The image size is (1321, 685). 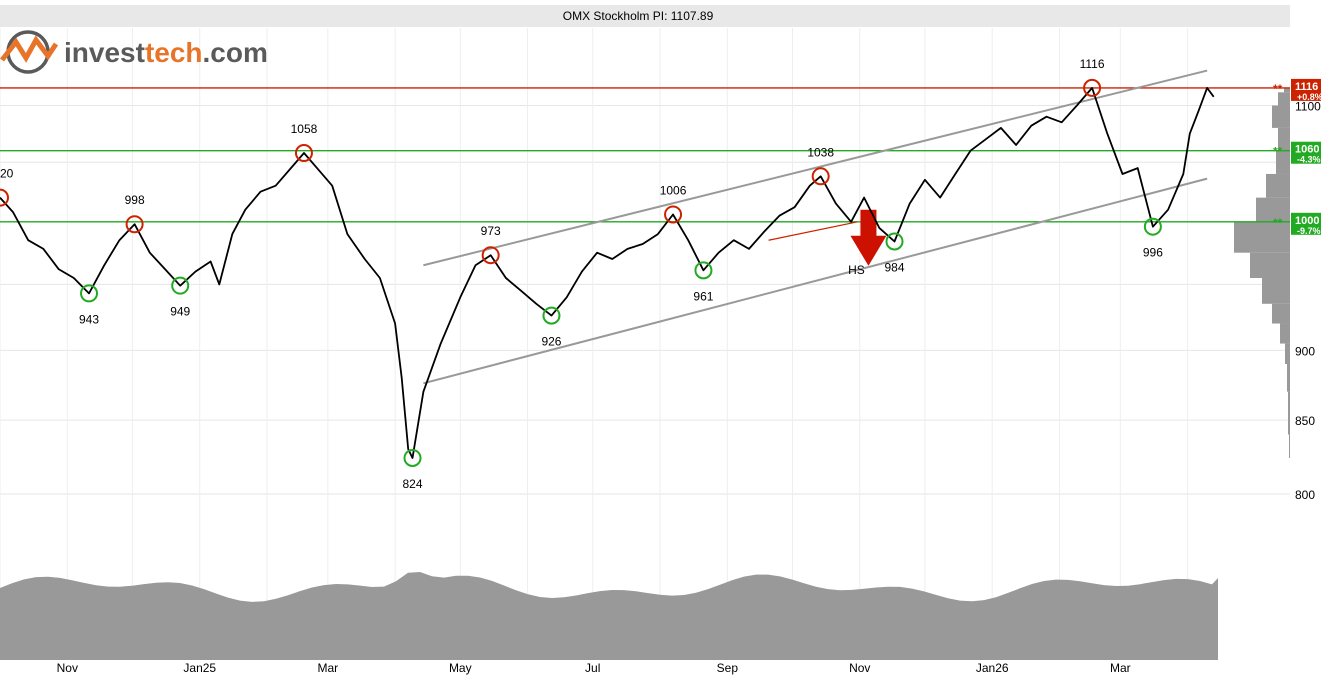 I want to click on sell-arrow-icon, so click(x=868, y=237).